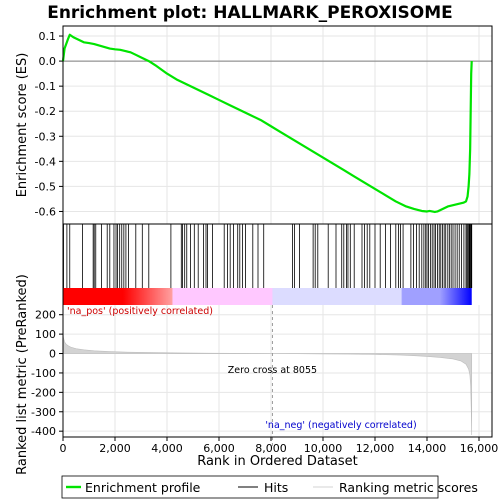 This screenshot has width=500, height=500. Describe the element at coordinates (22, 374) in the screenshot. I see `metric-y-axis-label: Ranked list metric (PreRanked)` at that location.